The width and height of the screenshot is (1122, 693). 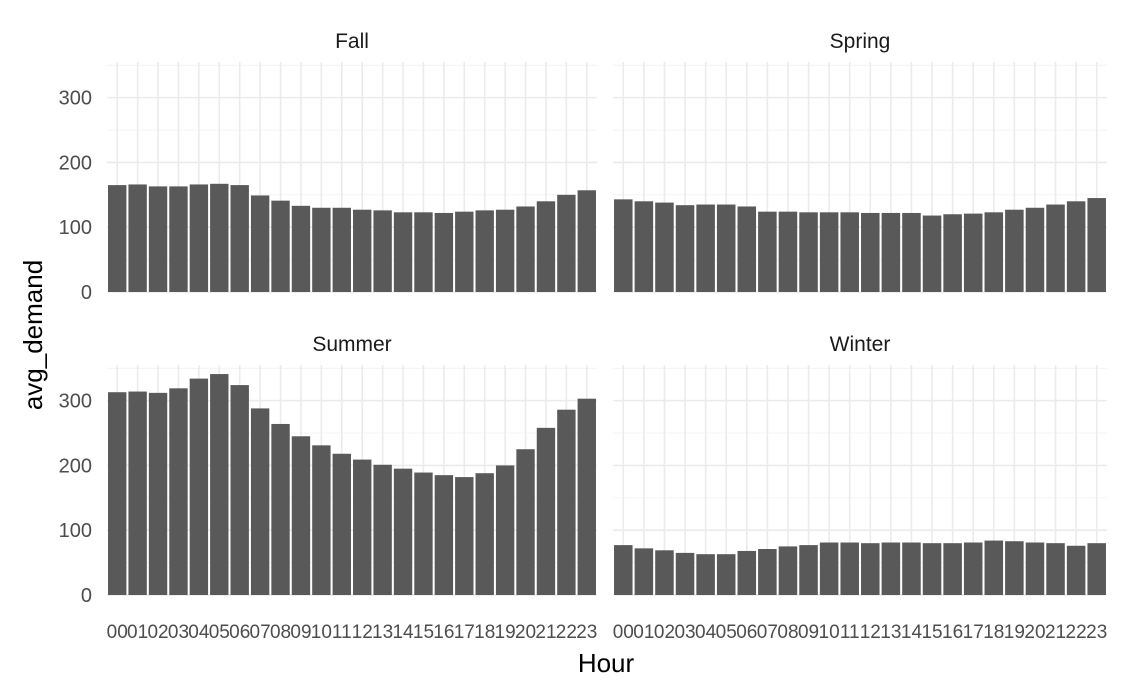 What do you see at coordinates (973, 632) in the screenshot?
I see `x-tick-label: 17` at bounding box center [973, 632].